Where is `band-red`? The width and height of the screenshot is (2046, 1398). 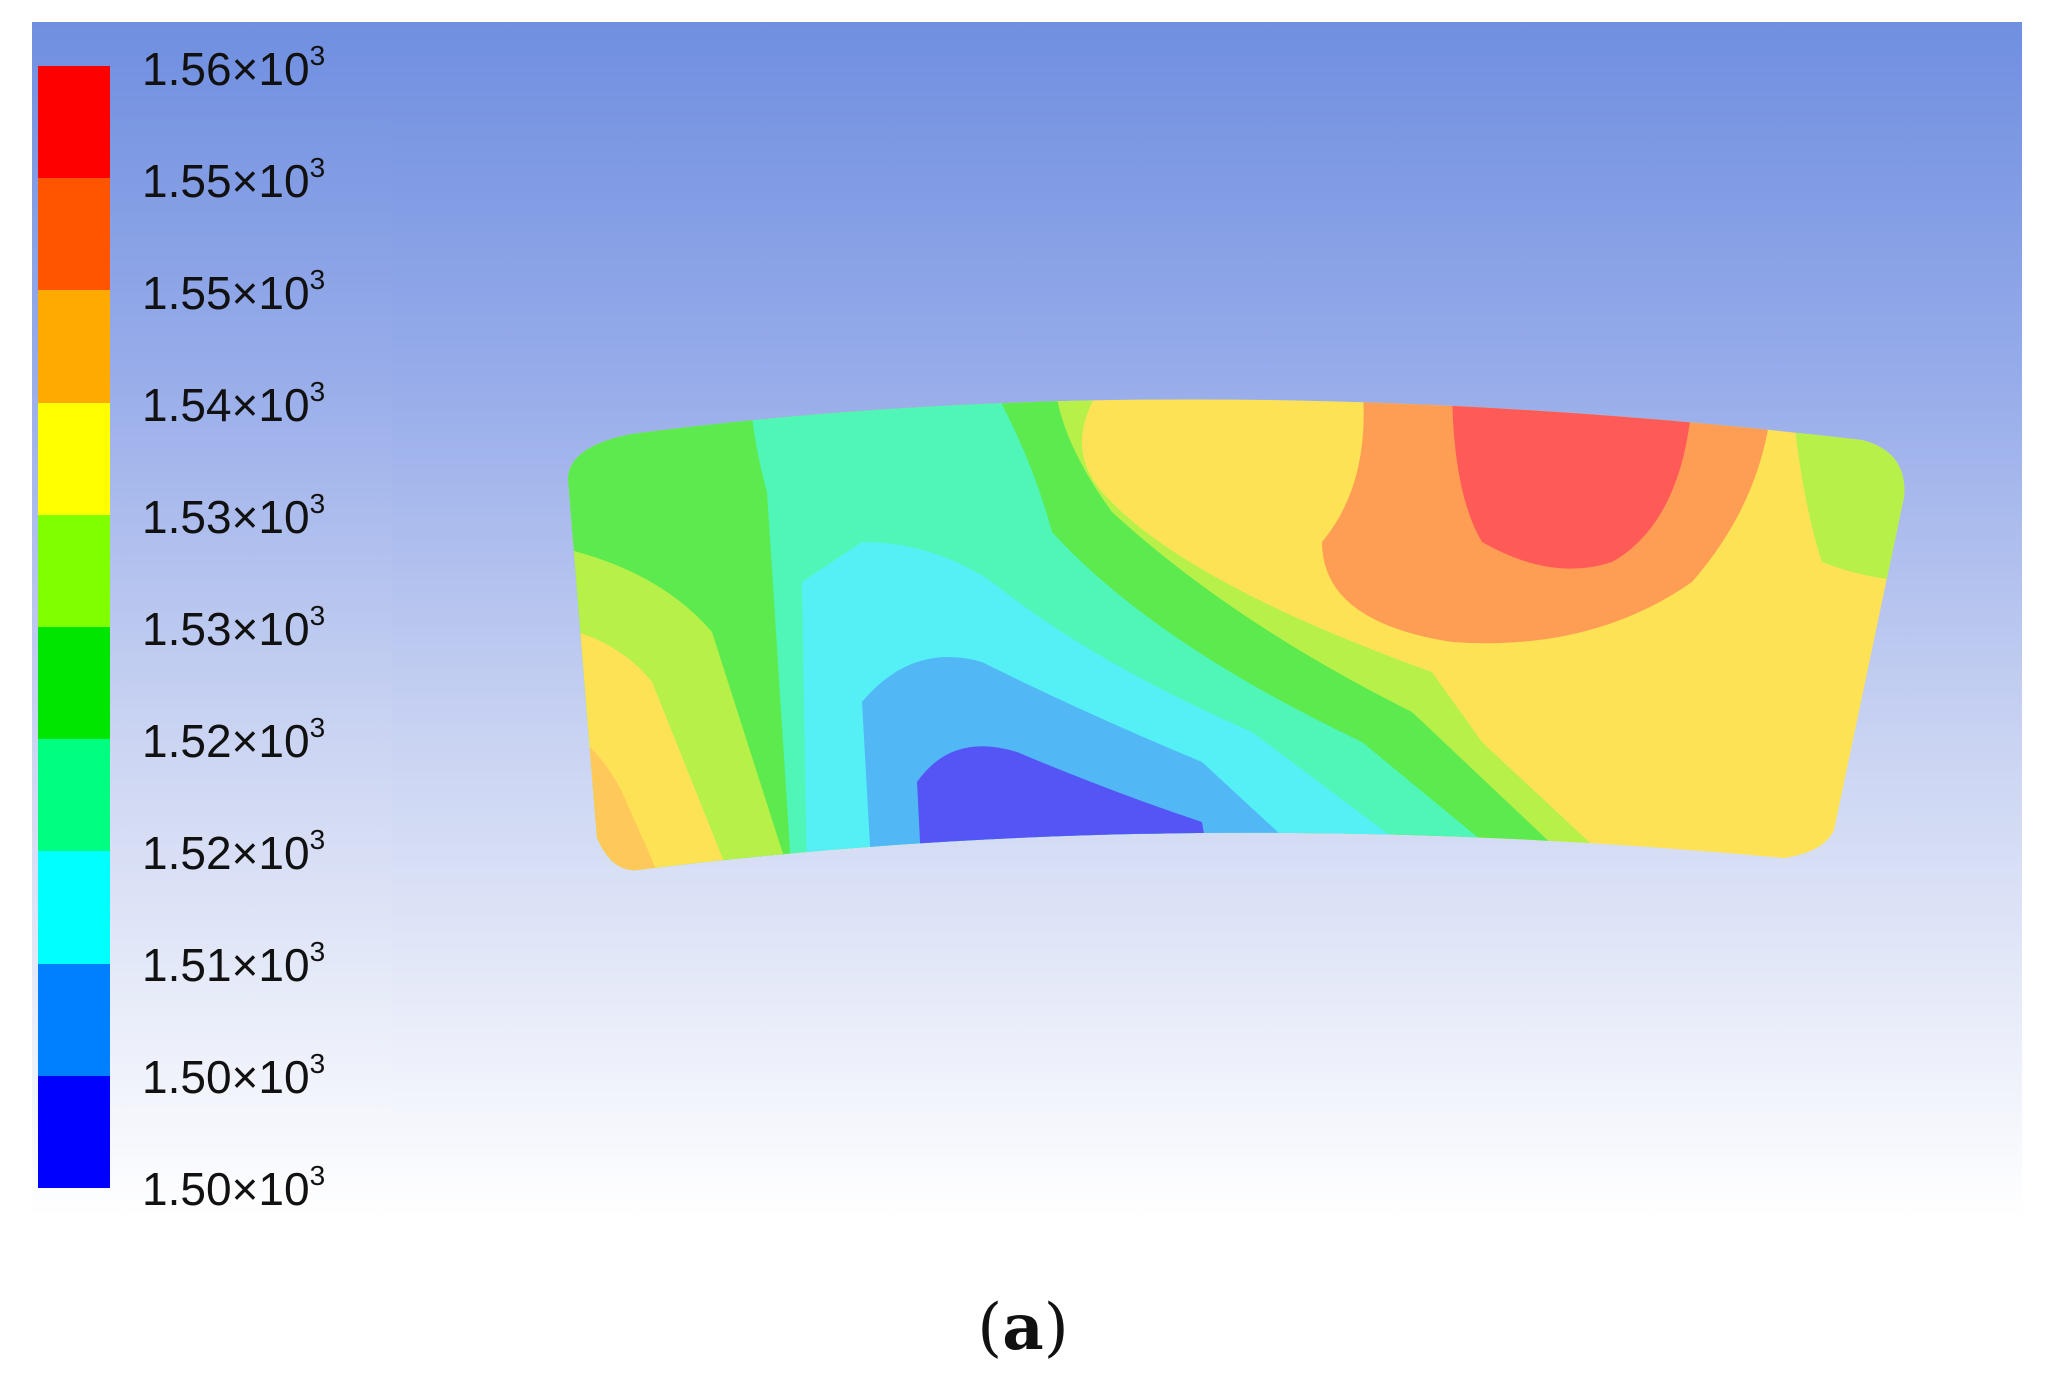
band-red is located at coordinates (1572, 484).